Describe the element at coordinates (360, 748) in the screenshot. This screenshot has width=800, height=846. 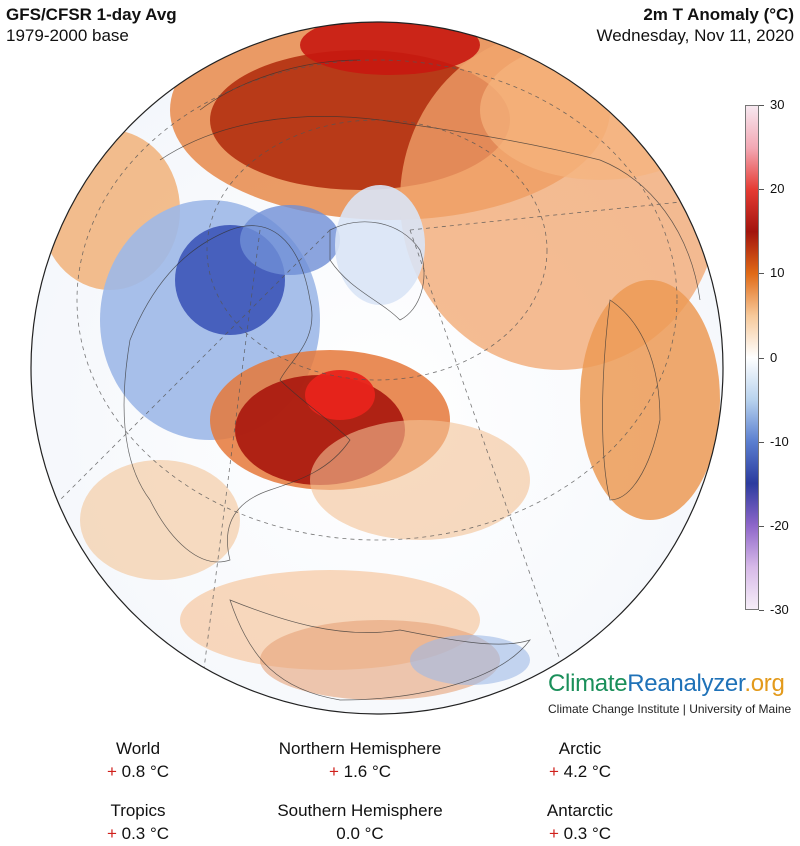
I see `stat-label: Northern Hemisphere` at that location.